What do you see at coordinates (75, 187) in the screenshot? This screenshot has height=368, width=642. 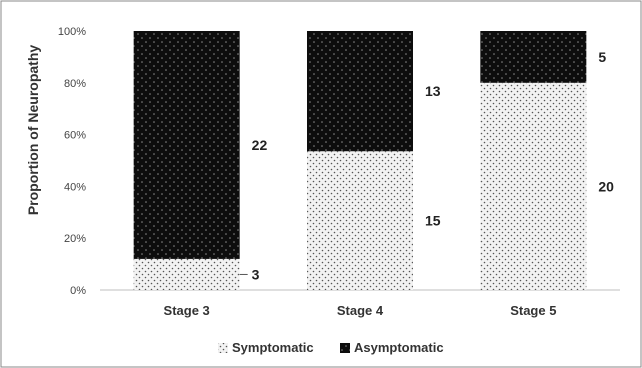 I see `y-tick-label: 40%` at bounding box center [75, 187].